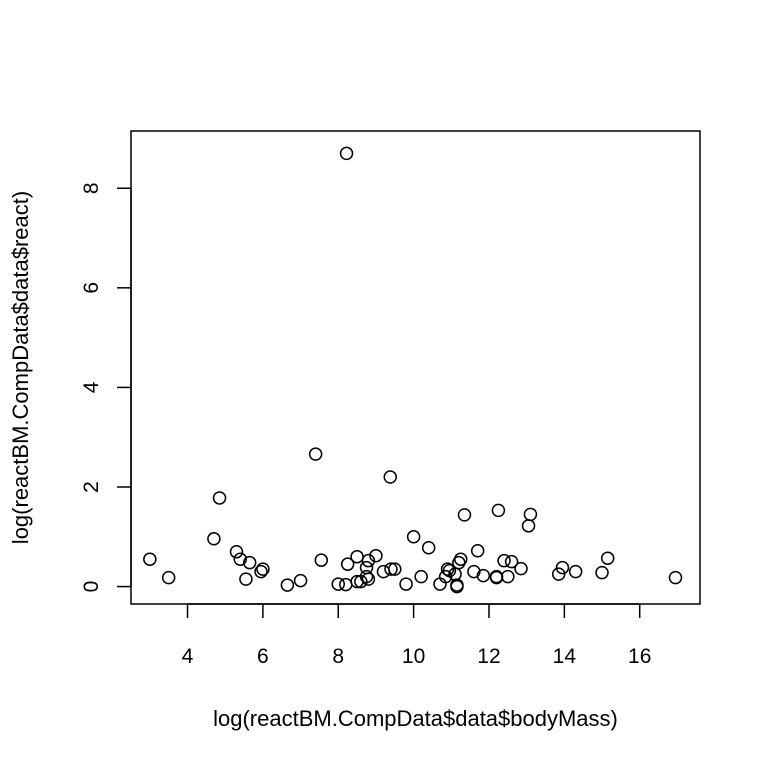  Describe the element at coordinates (91, 288) in the screenshot. I see `y-tick-label: 6` at that location.